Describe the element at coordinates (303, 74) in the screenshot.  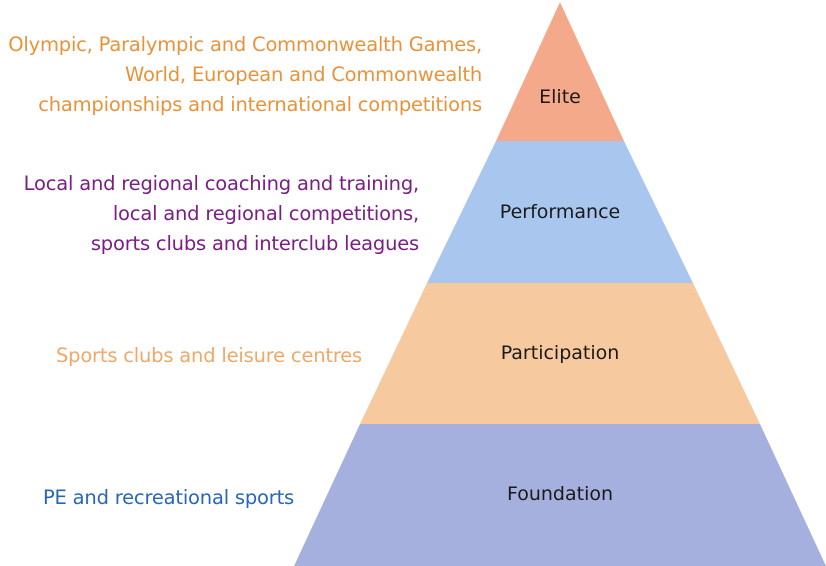
I see `description-line: World, European and Commonwealth` at that location.